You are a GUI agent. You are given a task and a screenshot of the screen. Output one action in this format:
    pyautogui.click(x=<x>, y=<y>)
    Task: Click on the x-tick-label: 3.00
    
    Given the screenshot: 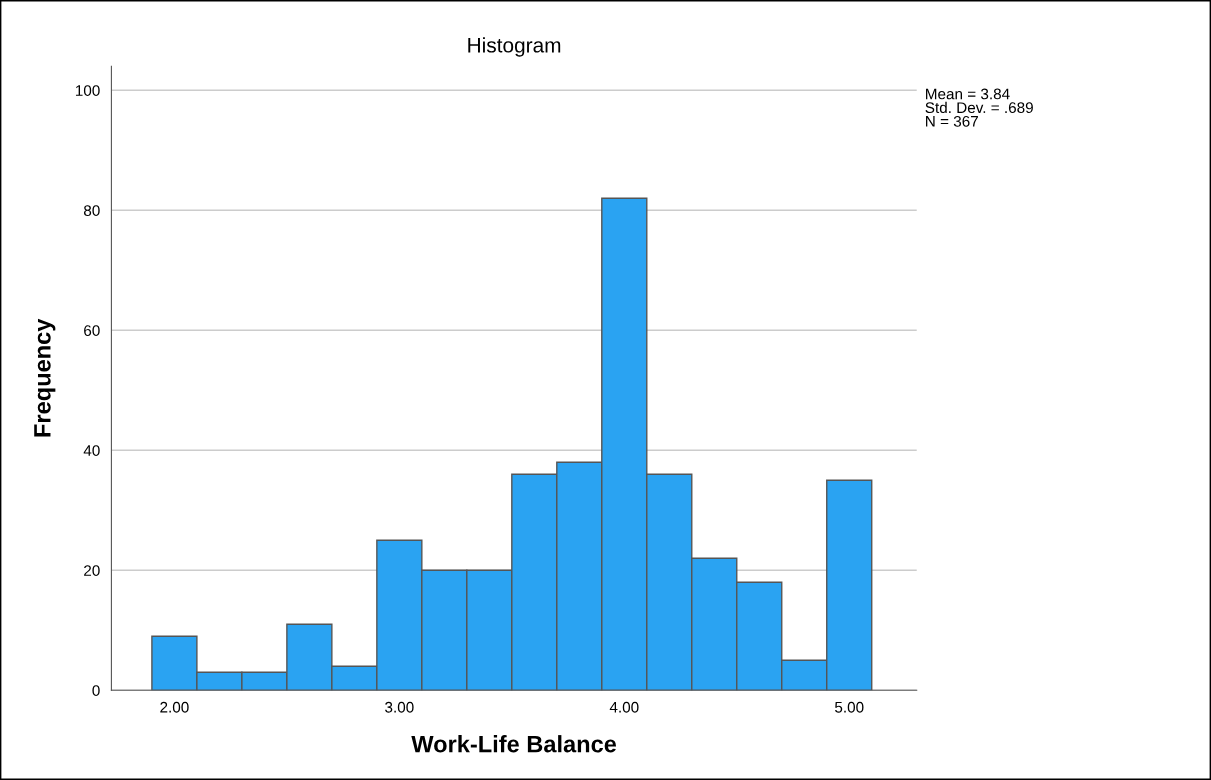 What is the action you would take?
    pyautogui.click(x=399, y=707)
    